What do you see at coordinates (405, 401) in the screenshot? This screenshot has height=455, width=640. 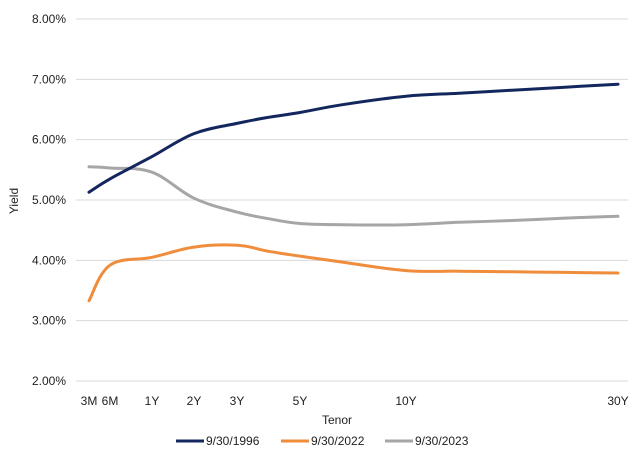 I see `x-tick-label: 10Y` at bounding box center [405, 401].